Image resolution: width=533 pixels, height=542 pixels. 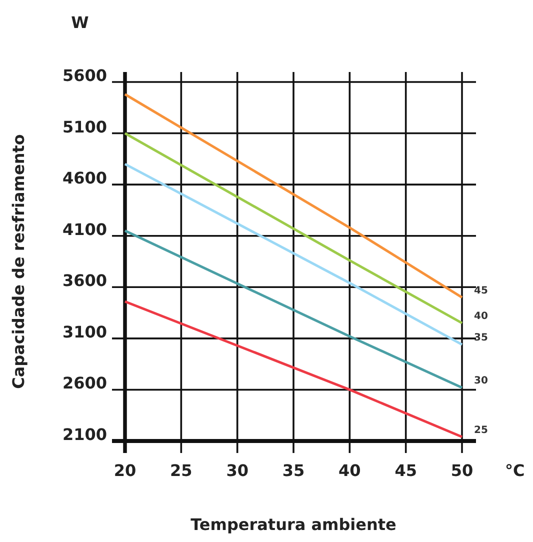 I want to click on x-tick-label: 30, so click(x=237, y=470).